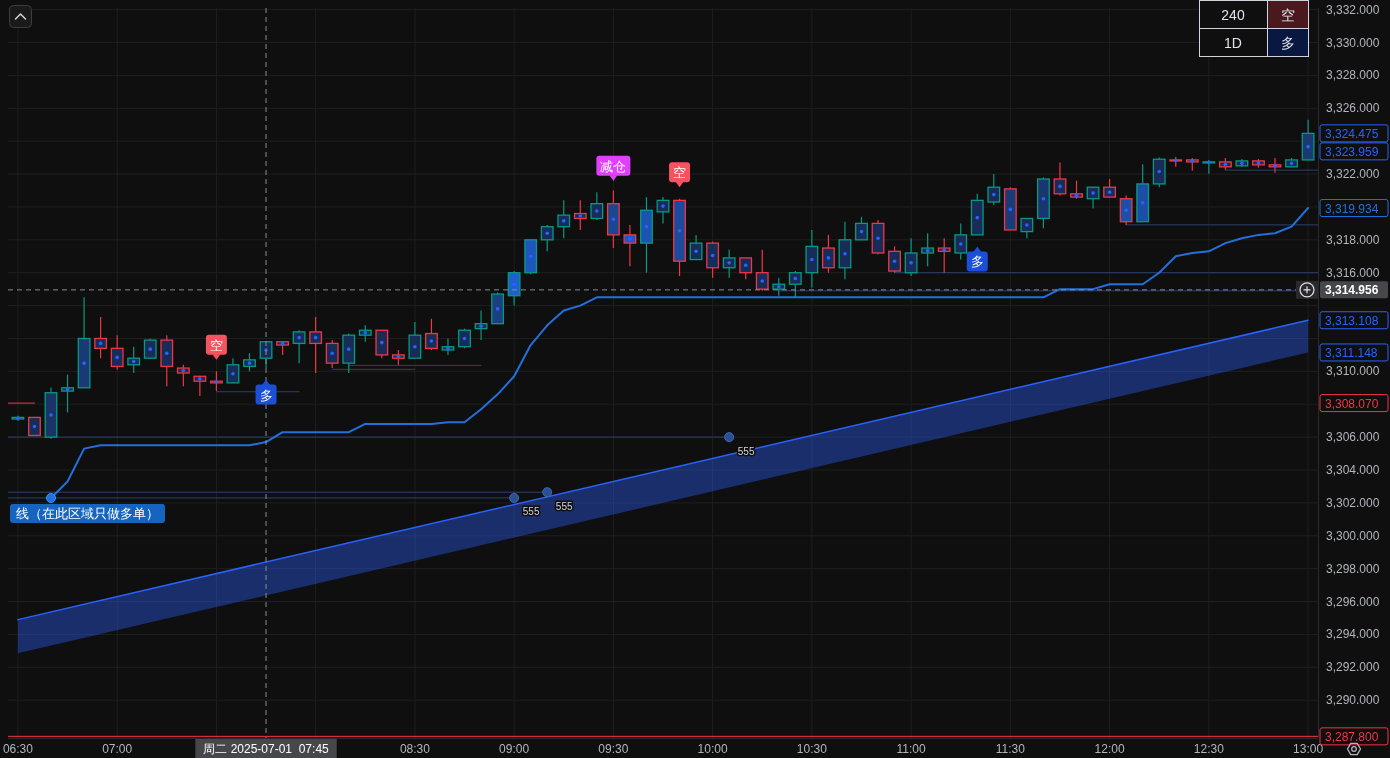 The image size is (1390, 758). What do you see at coordinates (531, 512) in the screenshot?
I see `series-label: 555` at bounding box center [531, 512].